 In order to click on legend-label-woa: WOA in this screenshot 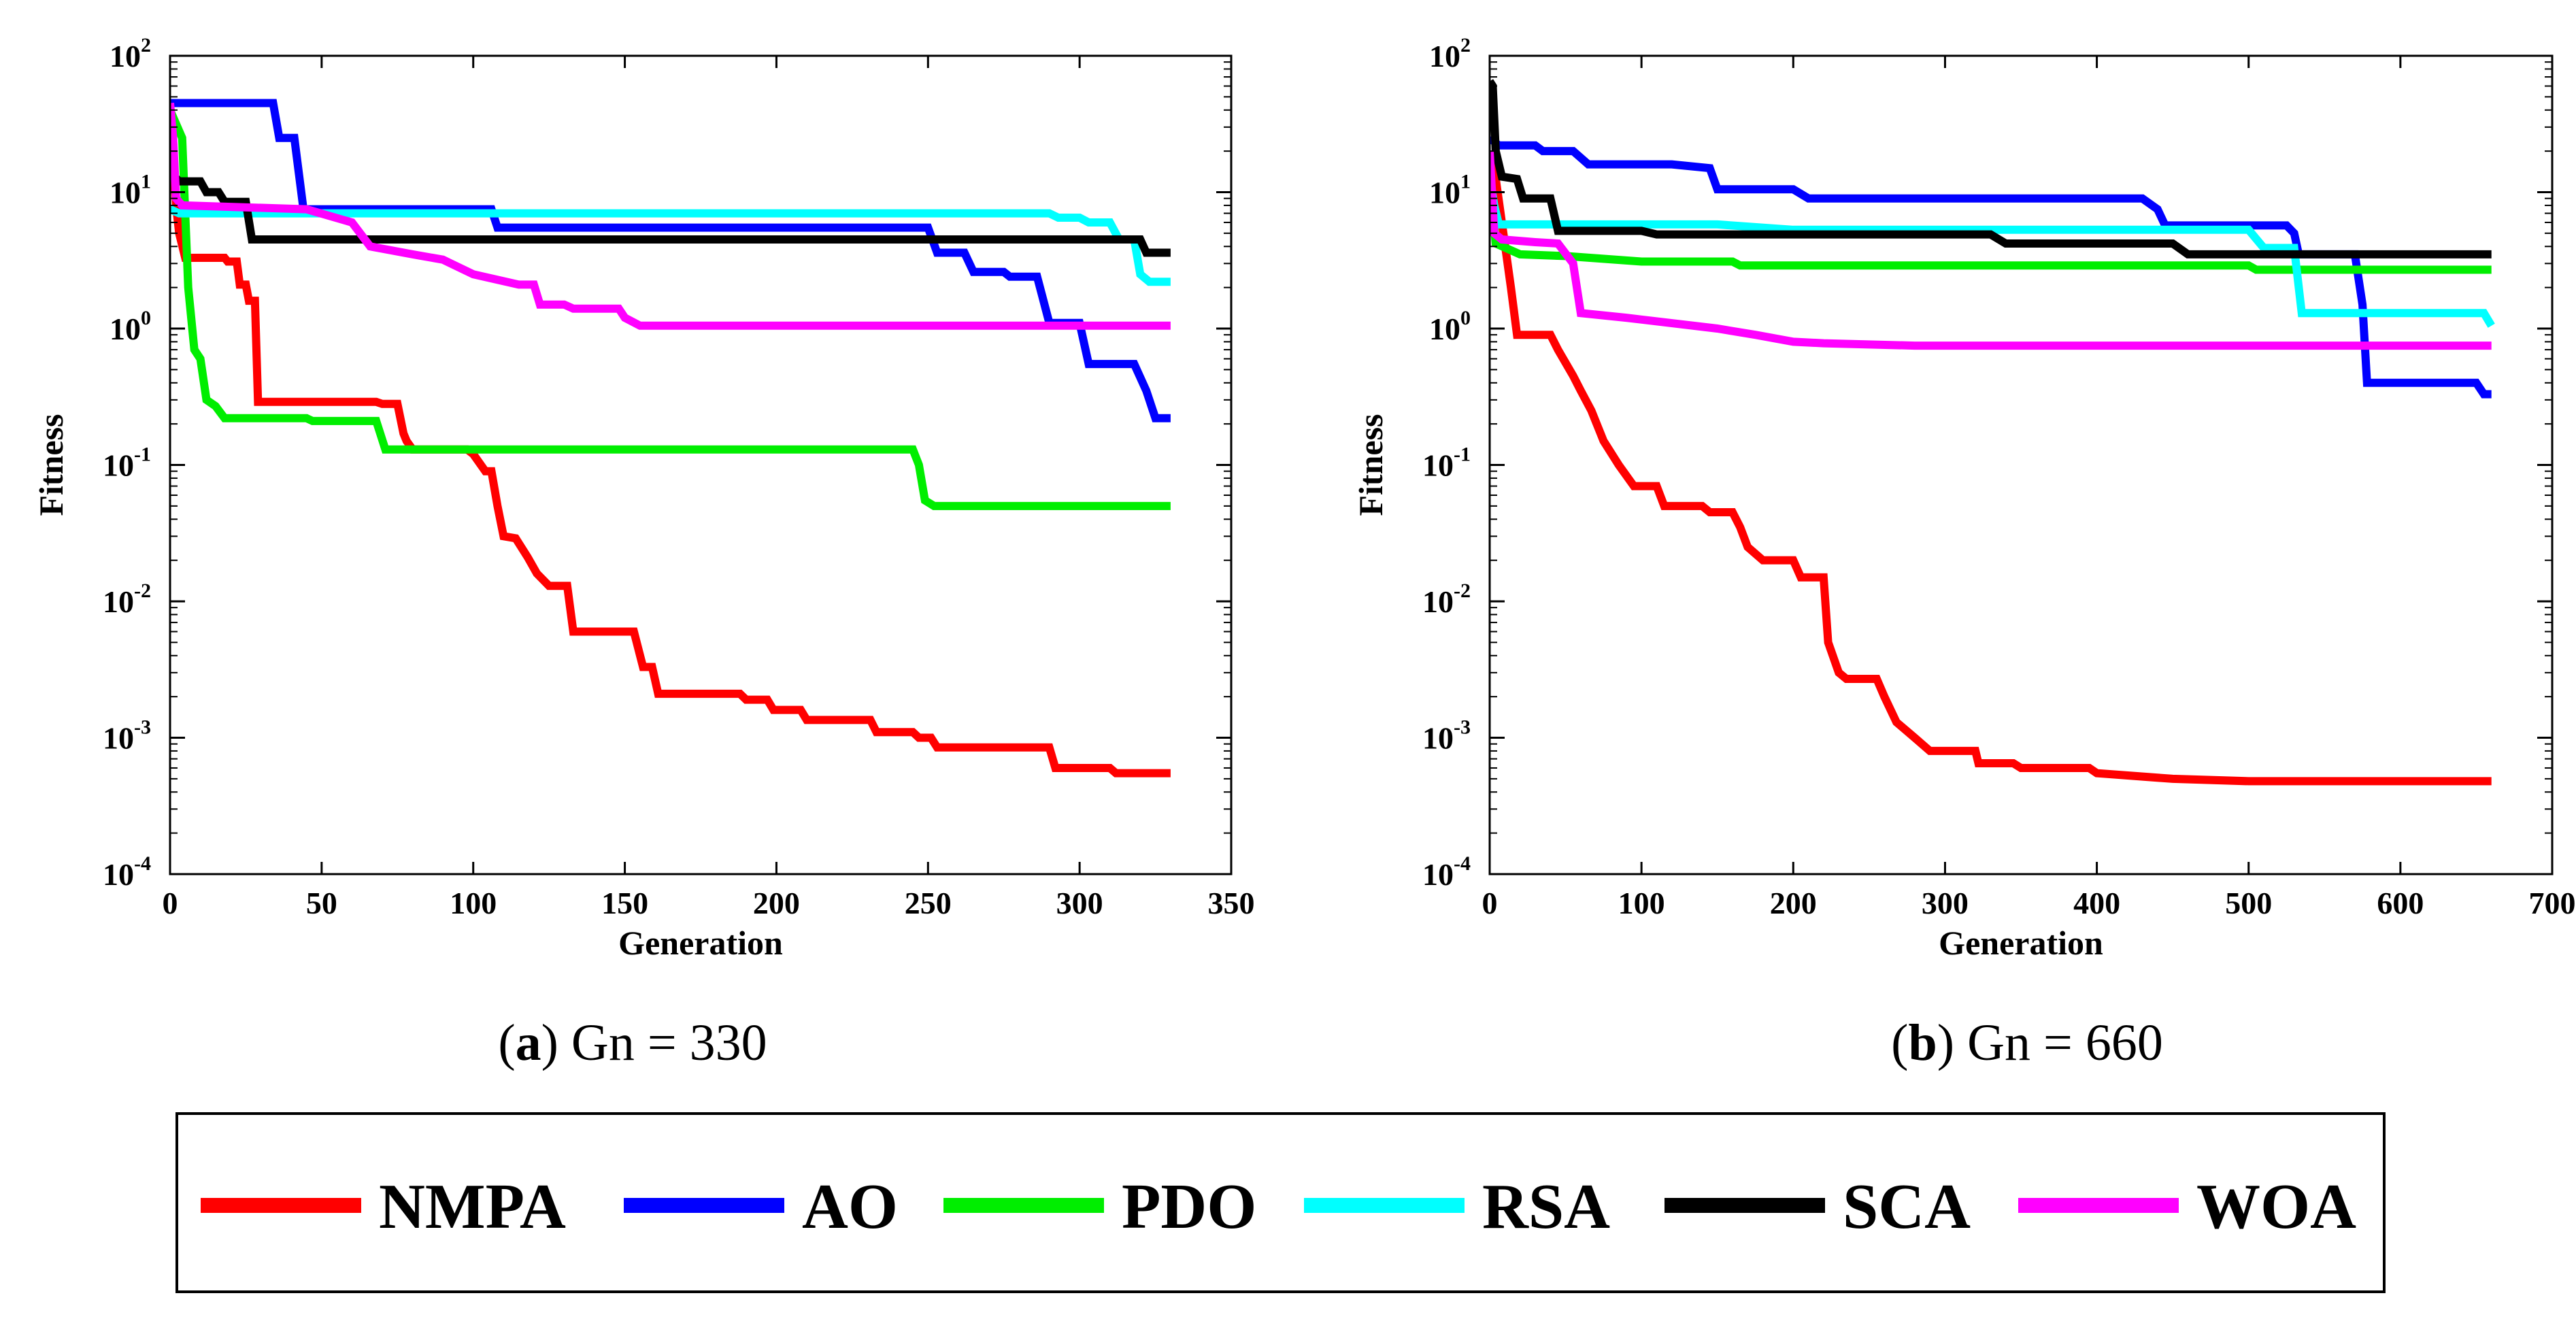, I will do `click(2276, 1206)`.